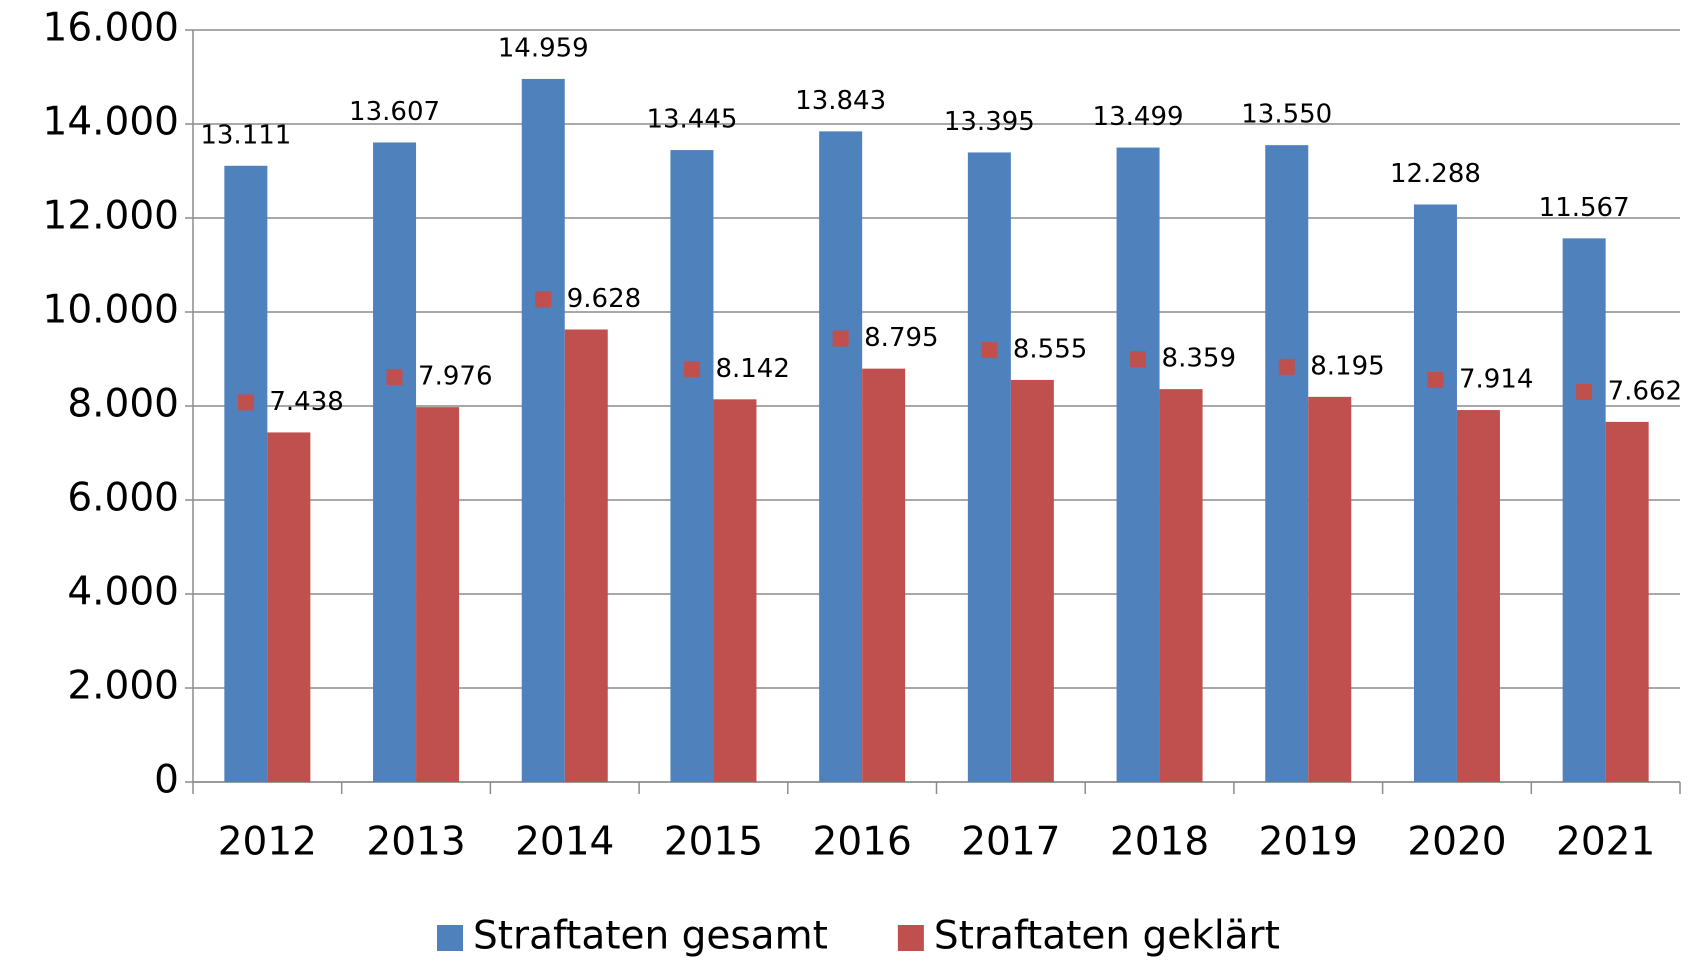 This screenshot has width=1690, height=963. I want to click on data-label: 8.555, so click(1050, 349).